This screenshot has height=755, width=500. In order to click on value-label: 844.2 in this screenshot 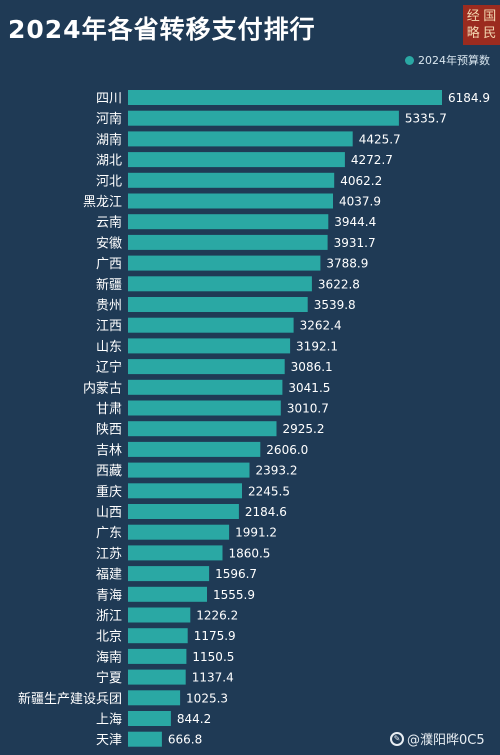, I will do `click(194, 719)`.